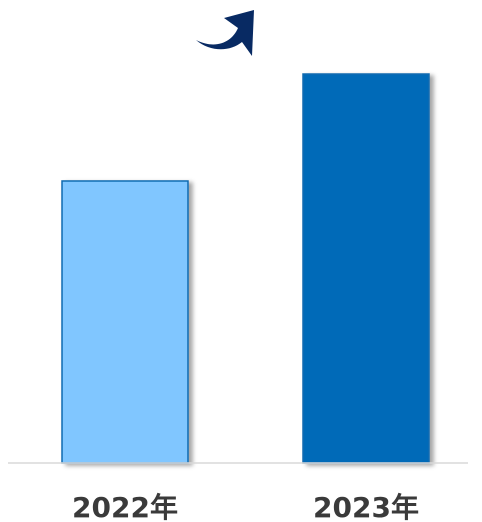  What do you see at coordinates (245, 506) in the screenshot?
I see `category-labels: 2022年 2023年` at bounding box center [245, 506].